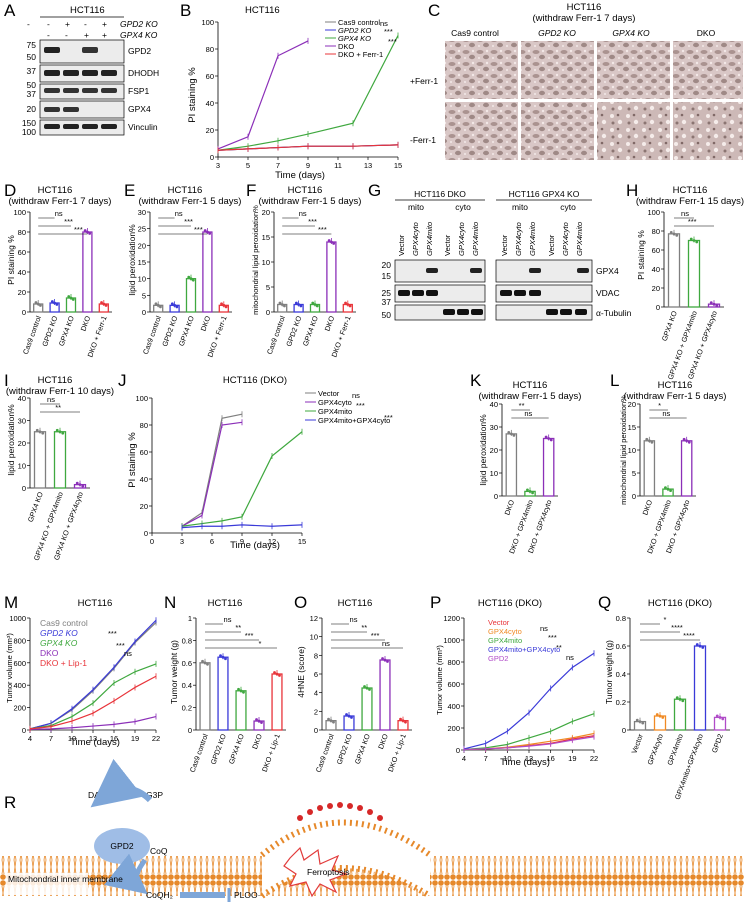  What do you see at coordinates (520, 207) in the screenshot?
I see `fraction-label: mito` at bounding box center [520, 207].